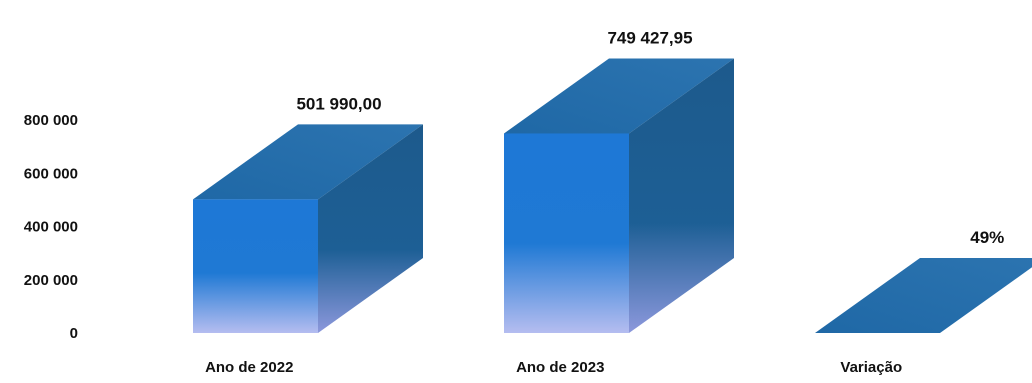  Describe the element at coordinates (560, 367) in the screenshot. I see `category-label: Ano de 2023` at that location.